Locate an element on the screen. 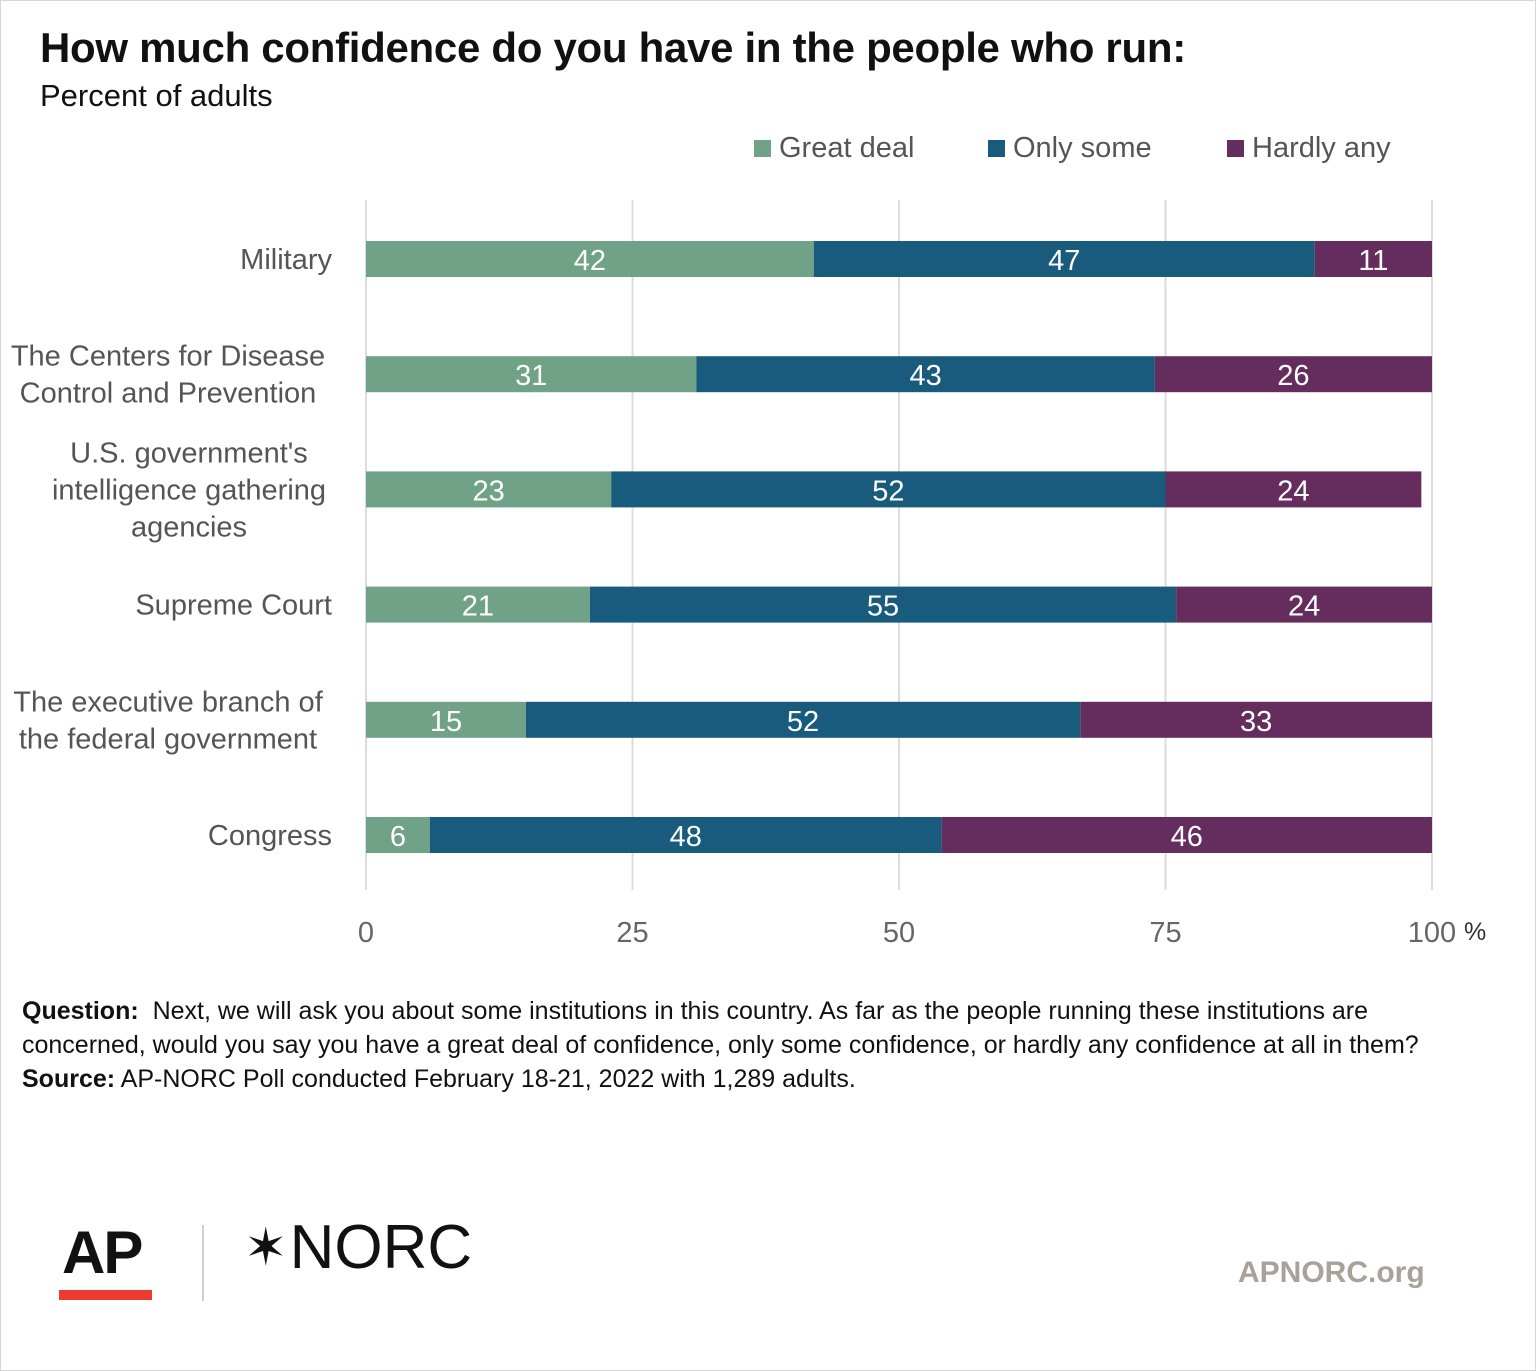 Image resolution: width=1536 pixels, height=1371 pixels. norc-logo: ✶ NORC is located at coordinates (358, 1247).